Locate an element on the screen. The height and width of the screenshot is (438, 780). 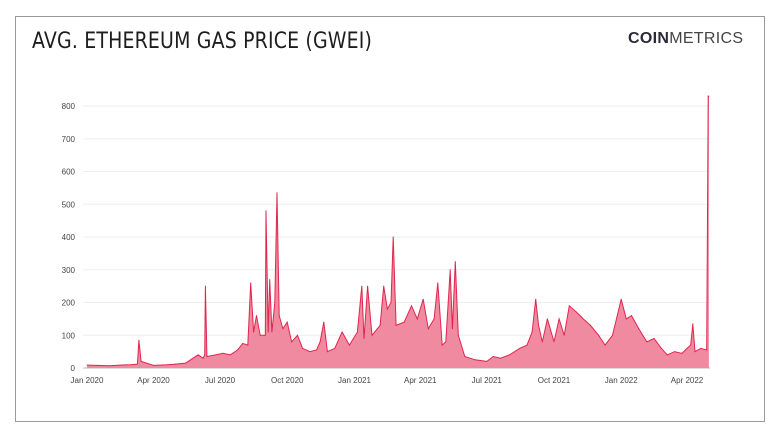
x-tick-label: Jan 2022 is located at coordinates (621, 380).